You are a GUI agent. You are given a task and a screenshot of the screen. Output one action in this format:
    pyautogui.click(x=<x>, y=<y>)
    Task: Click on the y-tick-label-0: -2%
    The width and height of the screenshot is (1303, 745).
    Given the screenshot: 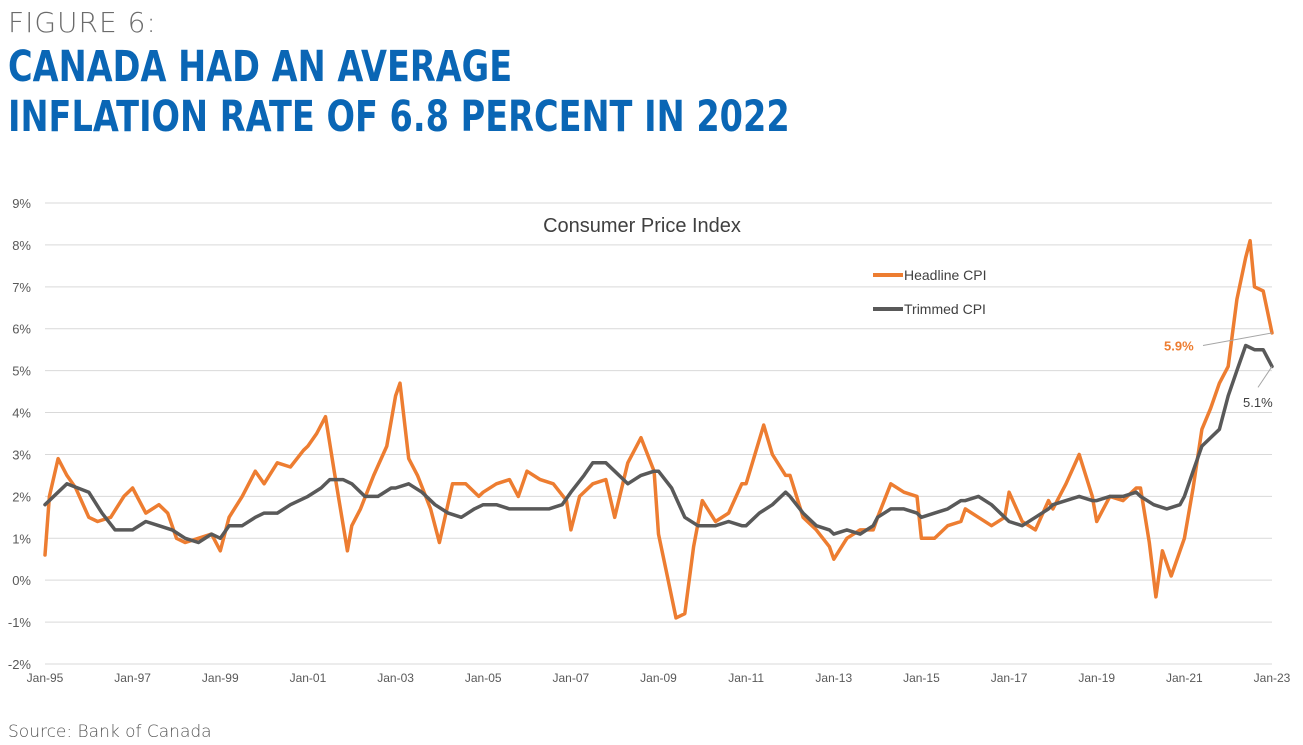 What is the action you would take?
    pyautogui.click(x=20, y=664)
    